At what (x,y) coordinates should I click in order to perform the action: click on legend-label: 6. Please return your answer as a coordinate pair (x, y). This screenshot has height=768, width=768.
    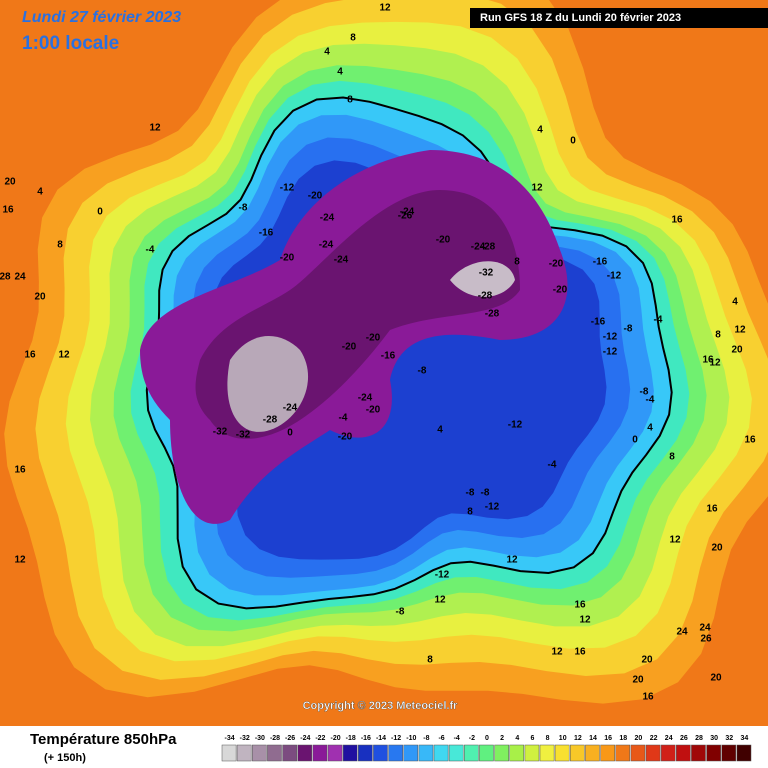
    Looking at the image, I should click on (532, 738).